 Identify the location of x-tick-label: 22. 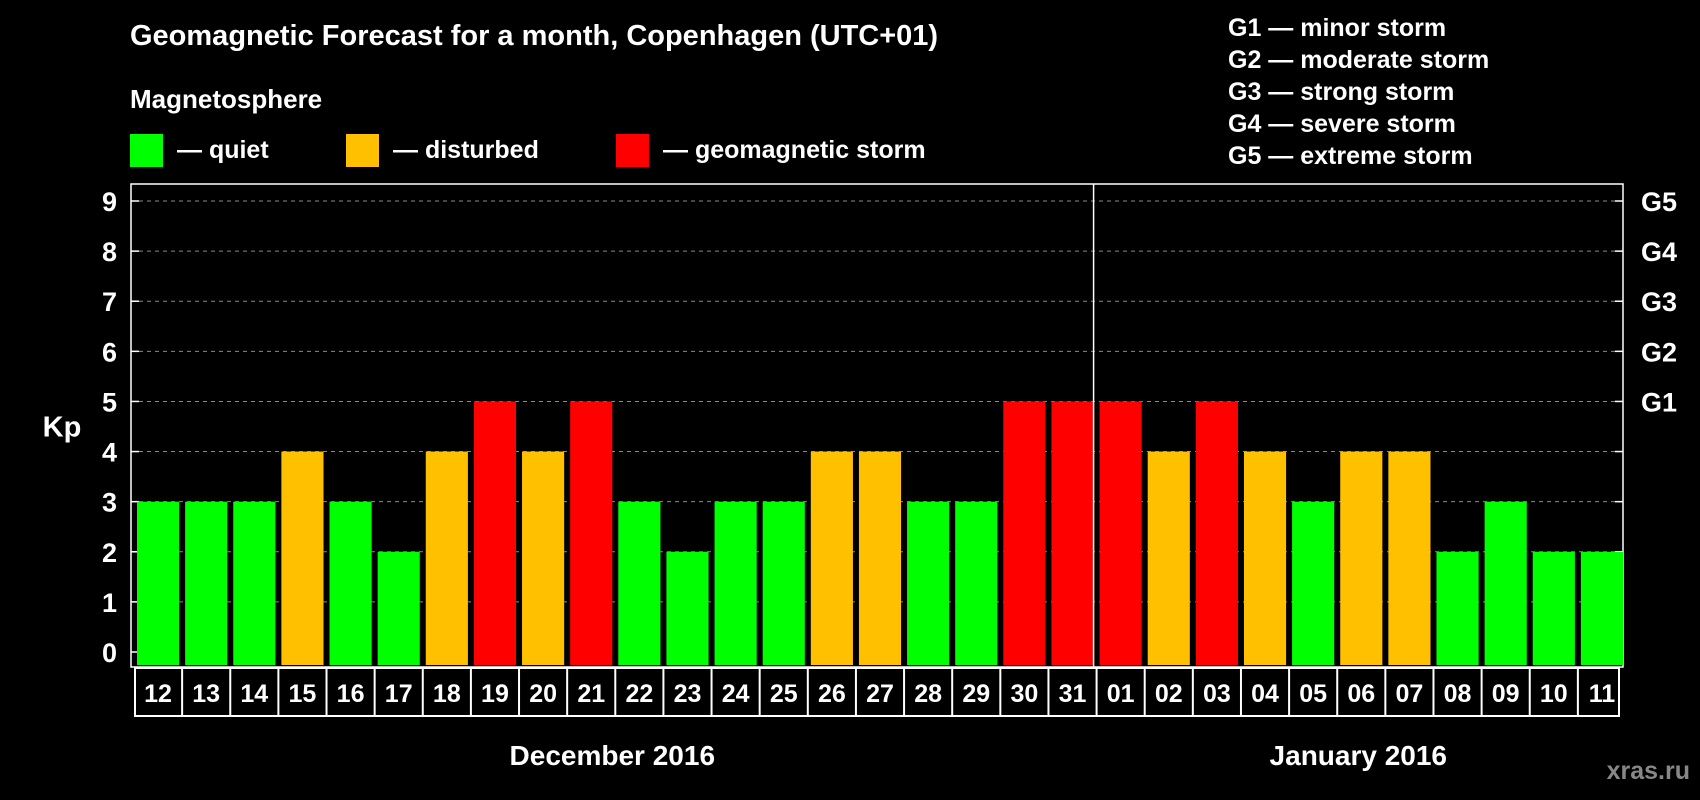
(639, 694).